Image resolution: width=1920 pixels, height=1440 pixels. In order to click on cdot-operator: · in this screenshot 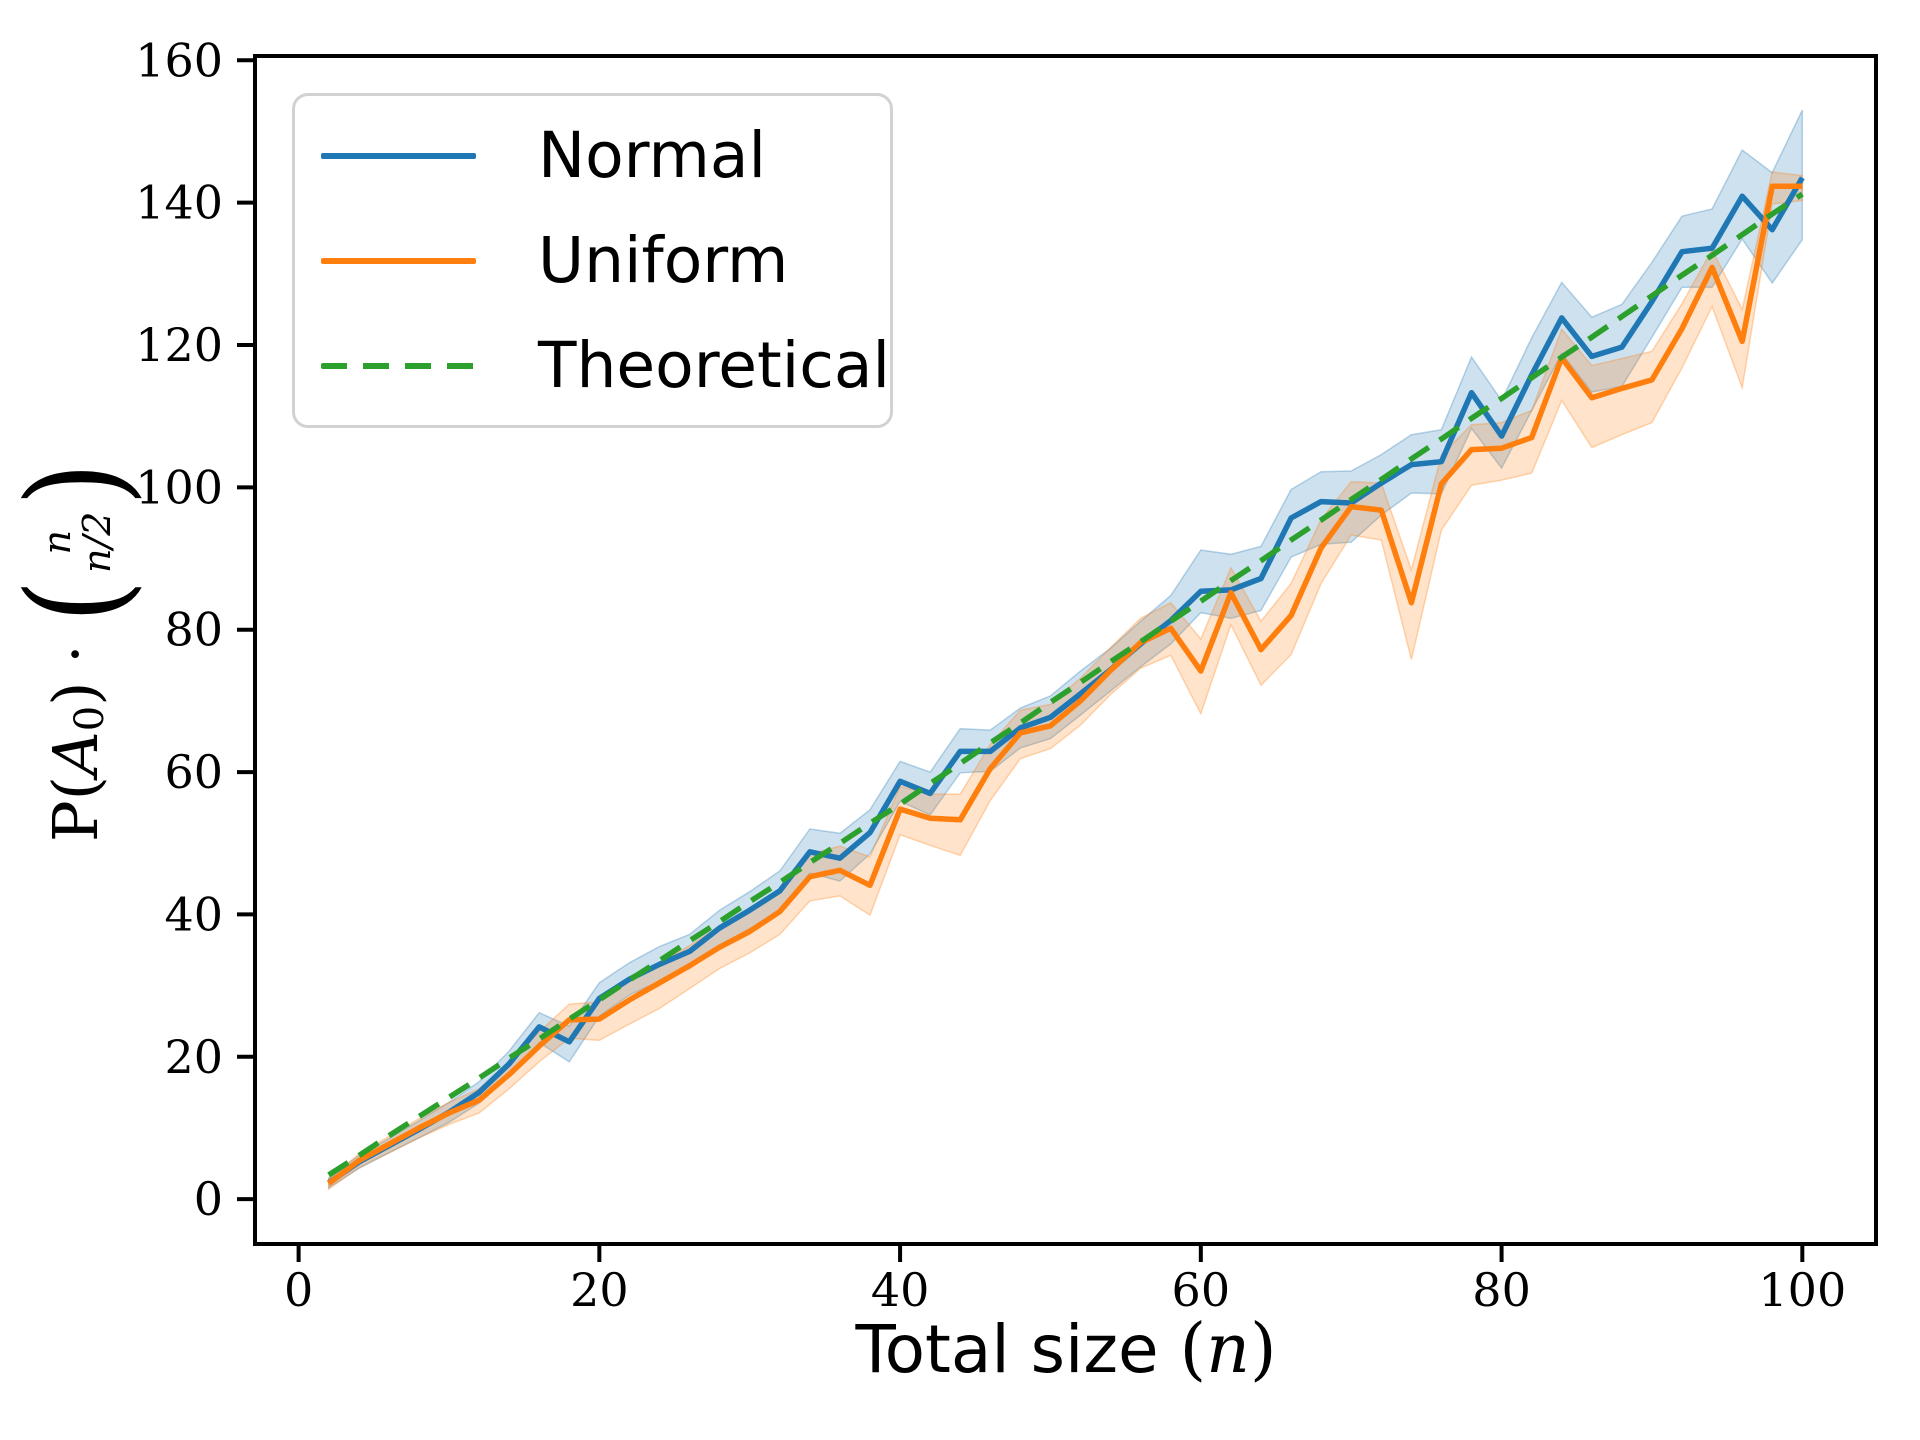, I will do `click(76, 654)`.